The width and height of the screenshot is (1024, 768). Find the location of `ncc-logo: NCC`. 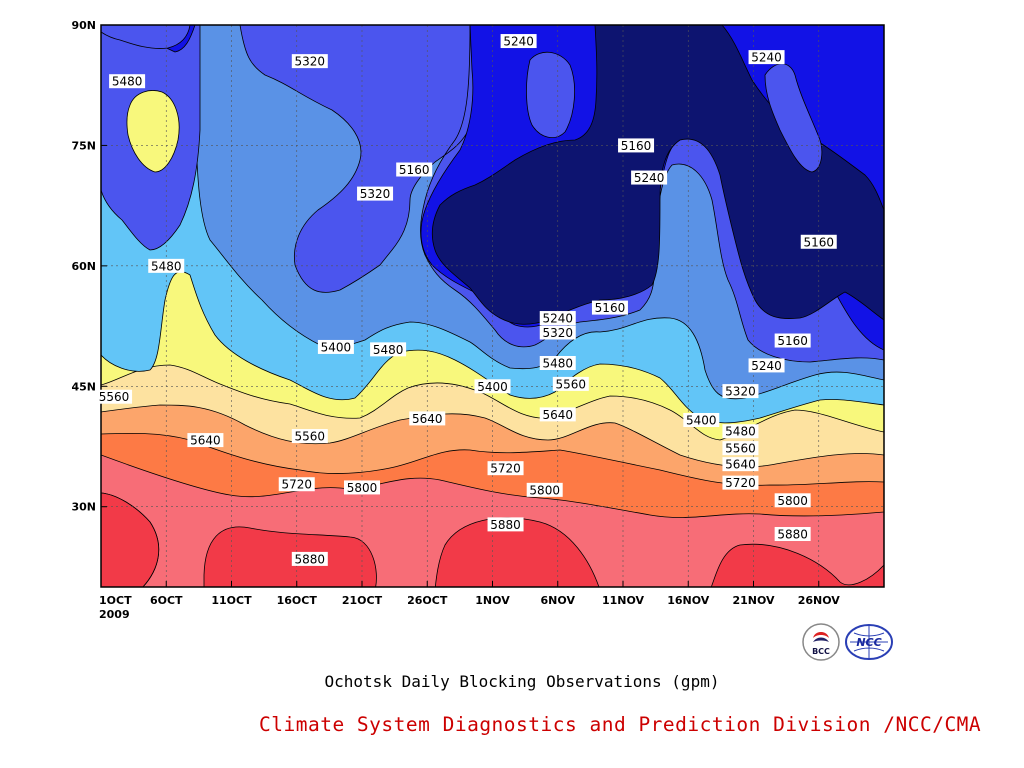

ncc-logo: NCC is located at coordinates (869, 642).